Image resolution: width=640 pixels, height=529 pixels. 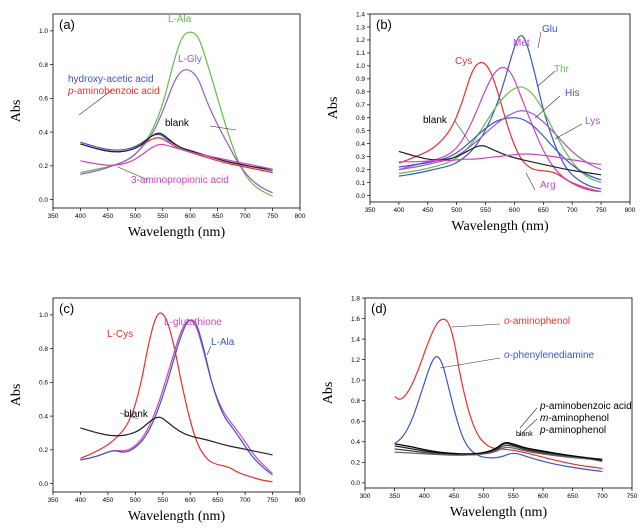 What do you see at coordinates (355, 319) in the screenshot?
I see `y-tick-label: 1.6` at bounding box center [355, 319].